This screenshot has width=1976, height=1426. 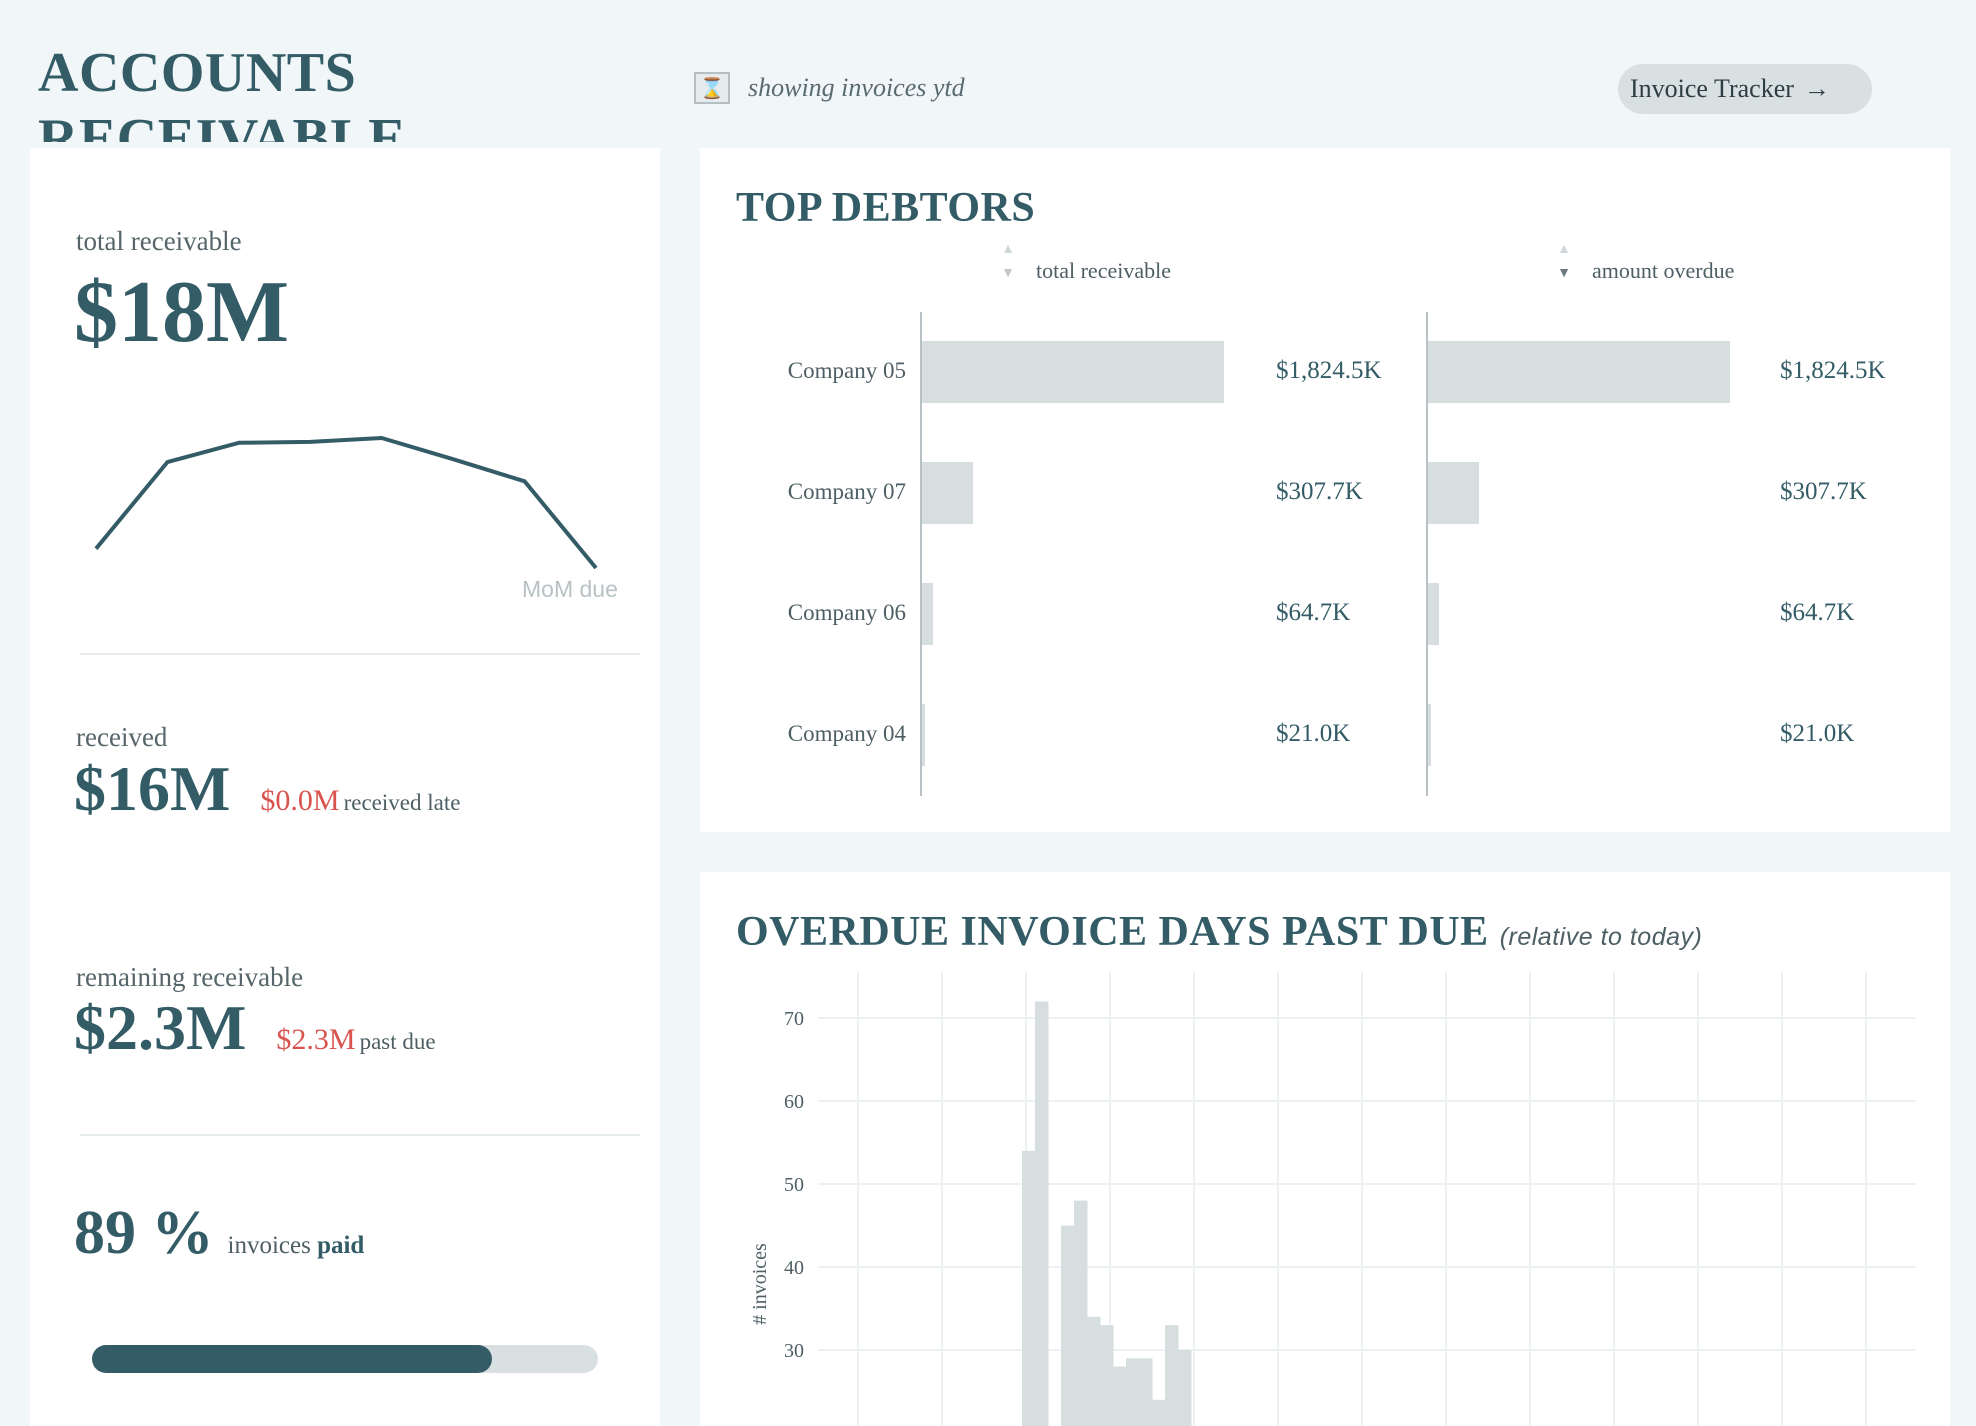 I want to click on page-title-line2: RECEIVABLE, so click(x=222, y=125).